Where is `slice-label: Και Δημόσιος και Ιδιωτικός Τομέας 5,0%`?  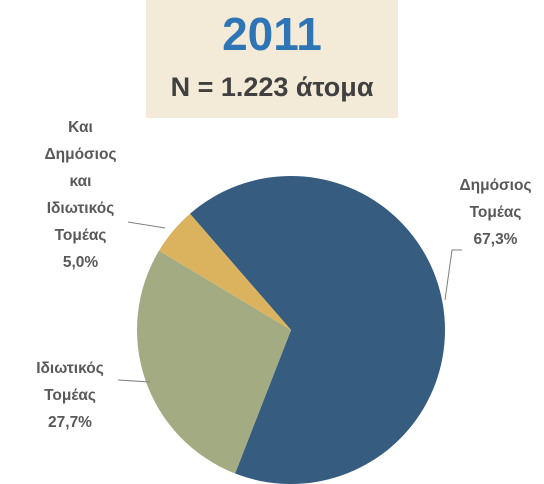 slice-label: Και Δημόσιος και Ιδιωτικός Τομέας 5,0% is located at coordinates (80, 195).